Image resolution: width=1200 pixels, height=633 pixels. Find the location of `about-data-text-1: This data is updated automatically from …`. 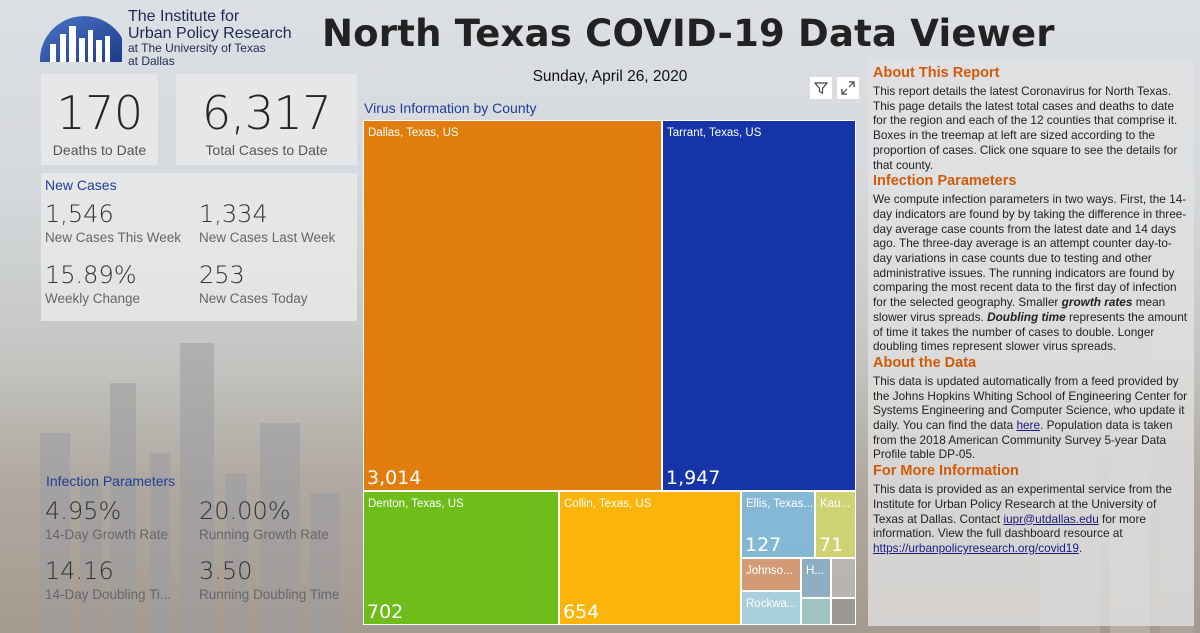

about-data-text-1: This data is updated automatically from … is located at coordinates (1030, 403).